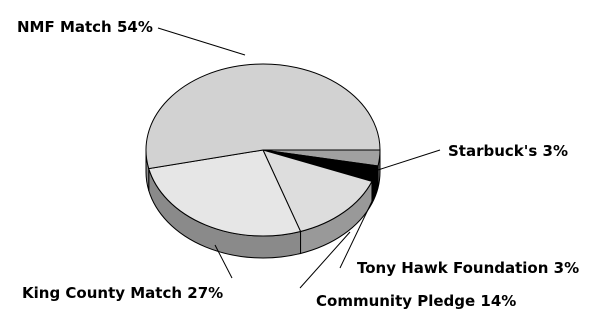 The width and height of the screenshot is (592, 320). What do you see at coordinates (122, 293) in the screenshot?
I see `slice-label-king-county: King County Match 27%` at bounding box center [122, 293].